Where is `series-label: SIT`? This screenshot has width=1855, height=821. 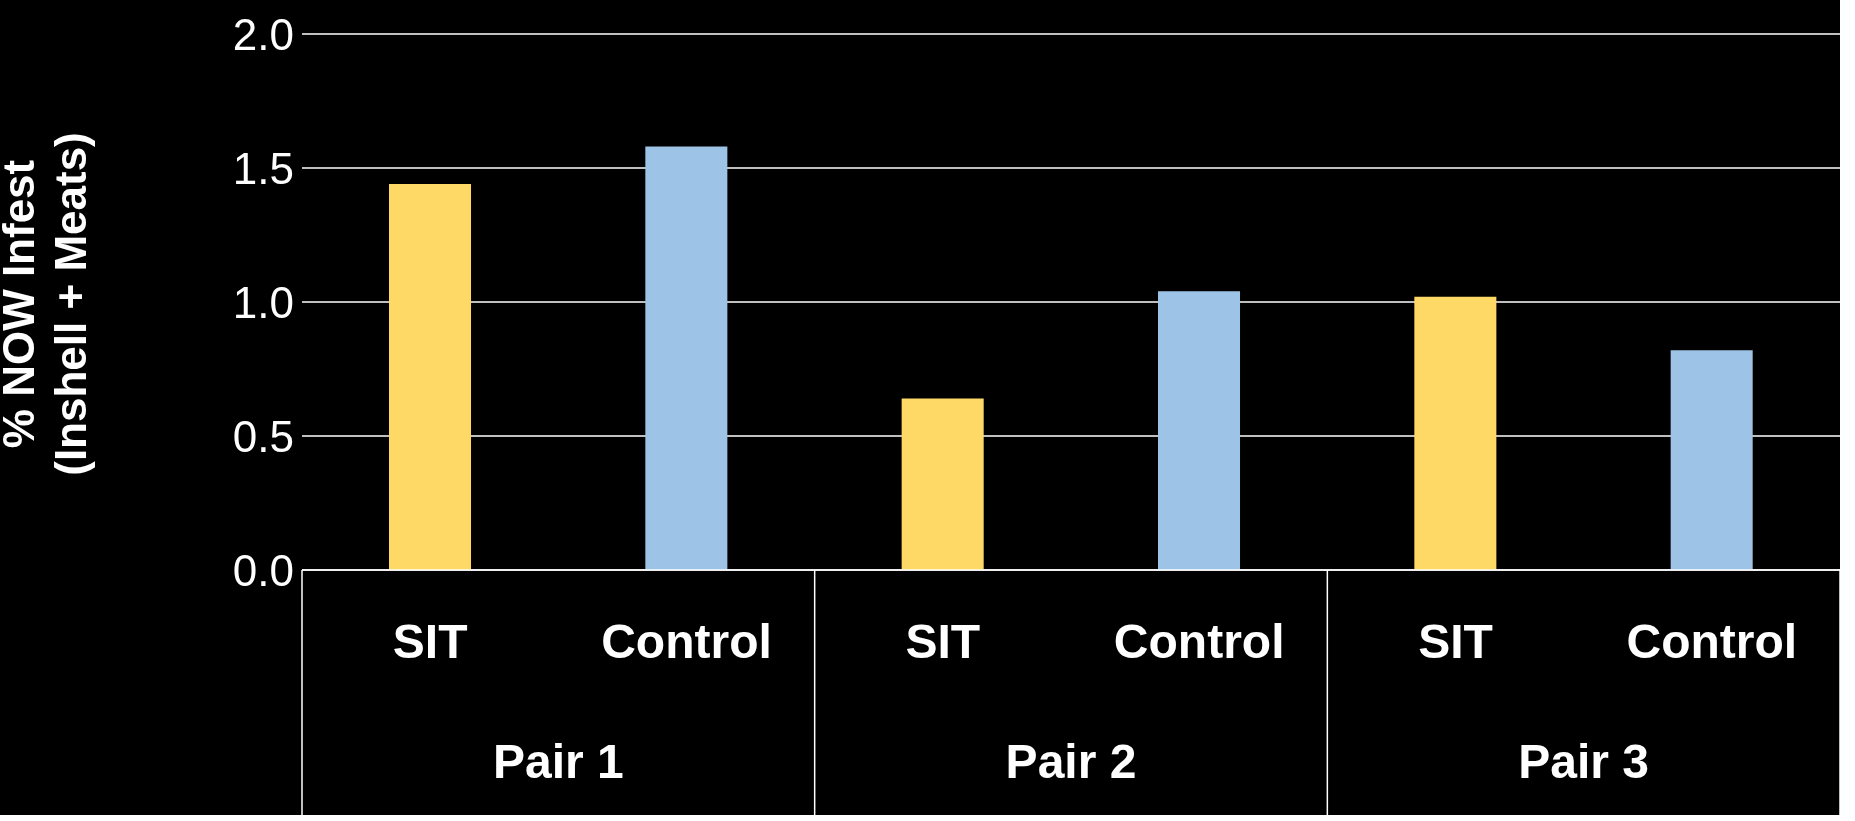
series-label: SIT is located at coordinates (430, 641).